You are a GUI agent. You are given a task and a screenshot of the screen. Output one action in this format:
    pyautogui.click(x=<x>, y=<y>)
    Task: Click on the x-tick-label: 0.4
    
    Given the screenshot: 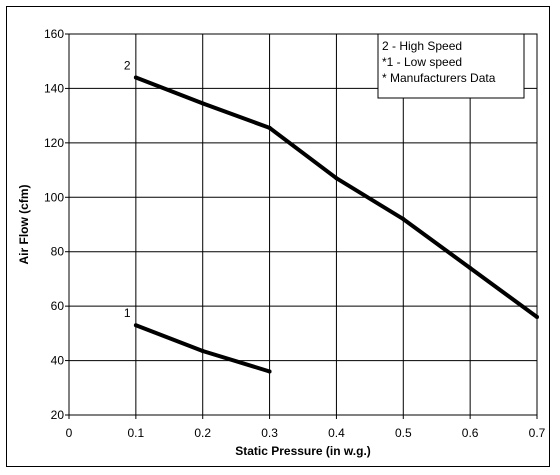 What is the action you would take?
    pyautogui.click(x=336, y=433)
    